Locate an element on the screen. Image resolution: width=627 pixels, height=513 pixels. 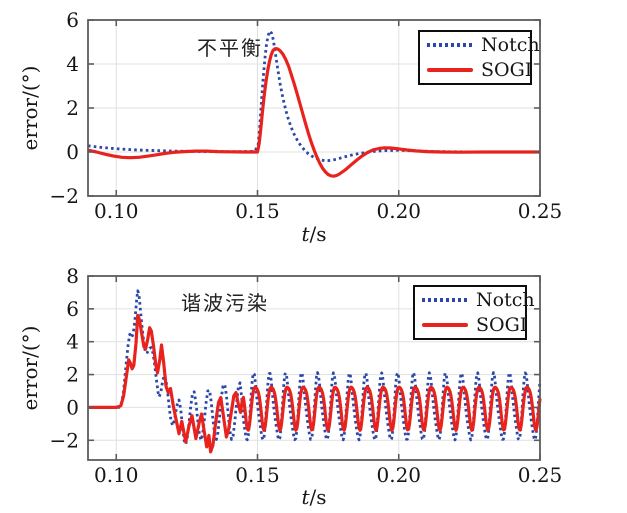
harmonic-legend: Notch SOGI is located at coordinates (474, 312).